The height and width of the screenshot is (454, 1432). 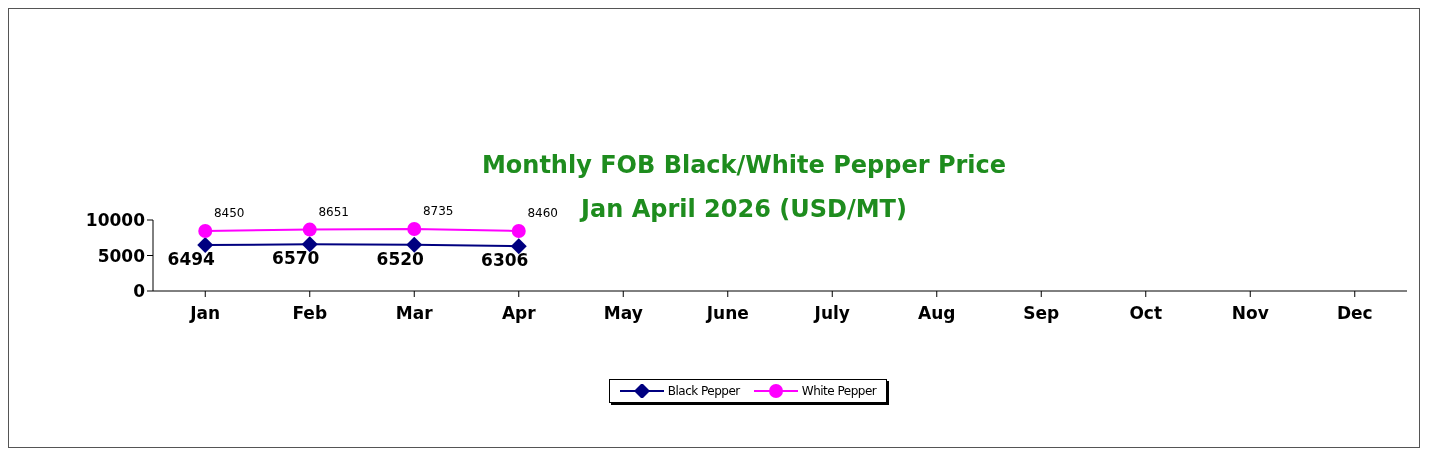 What do you see at coordinates (296, 258) in the screenshot?
I see `data-label: 6570` at bounding box center [296, 258].